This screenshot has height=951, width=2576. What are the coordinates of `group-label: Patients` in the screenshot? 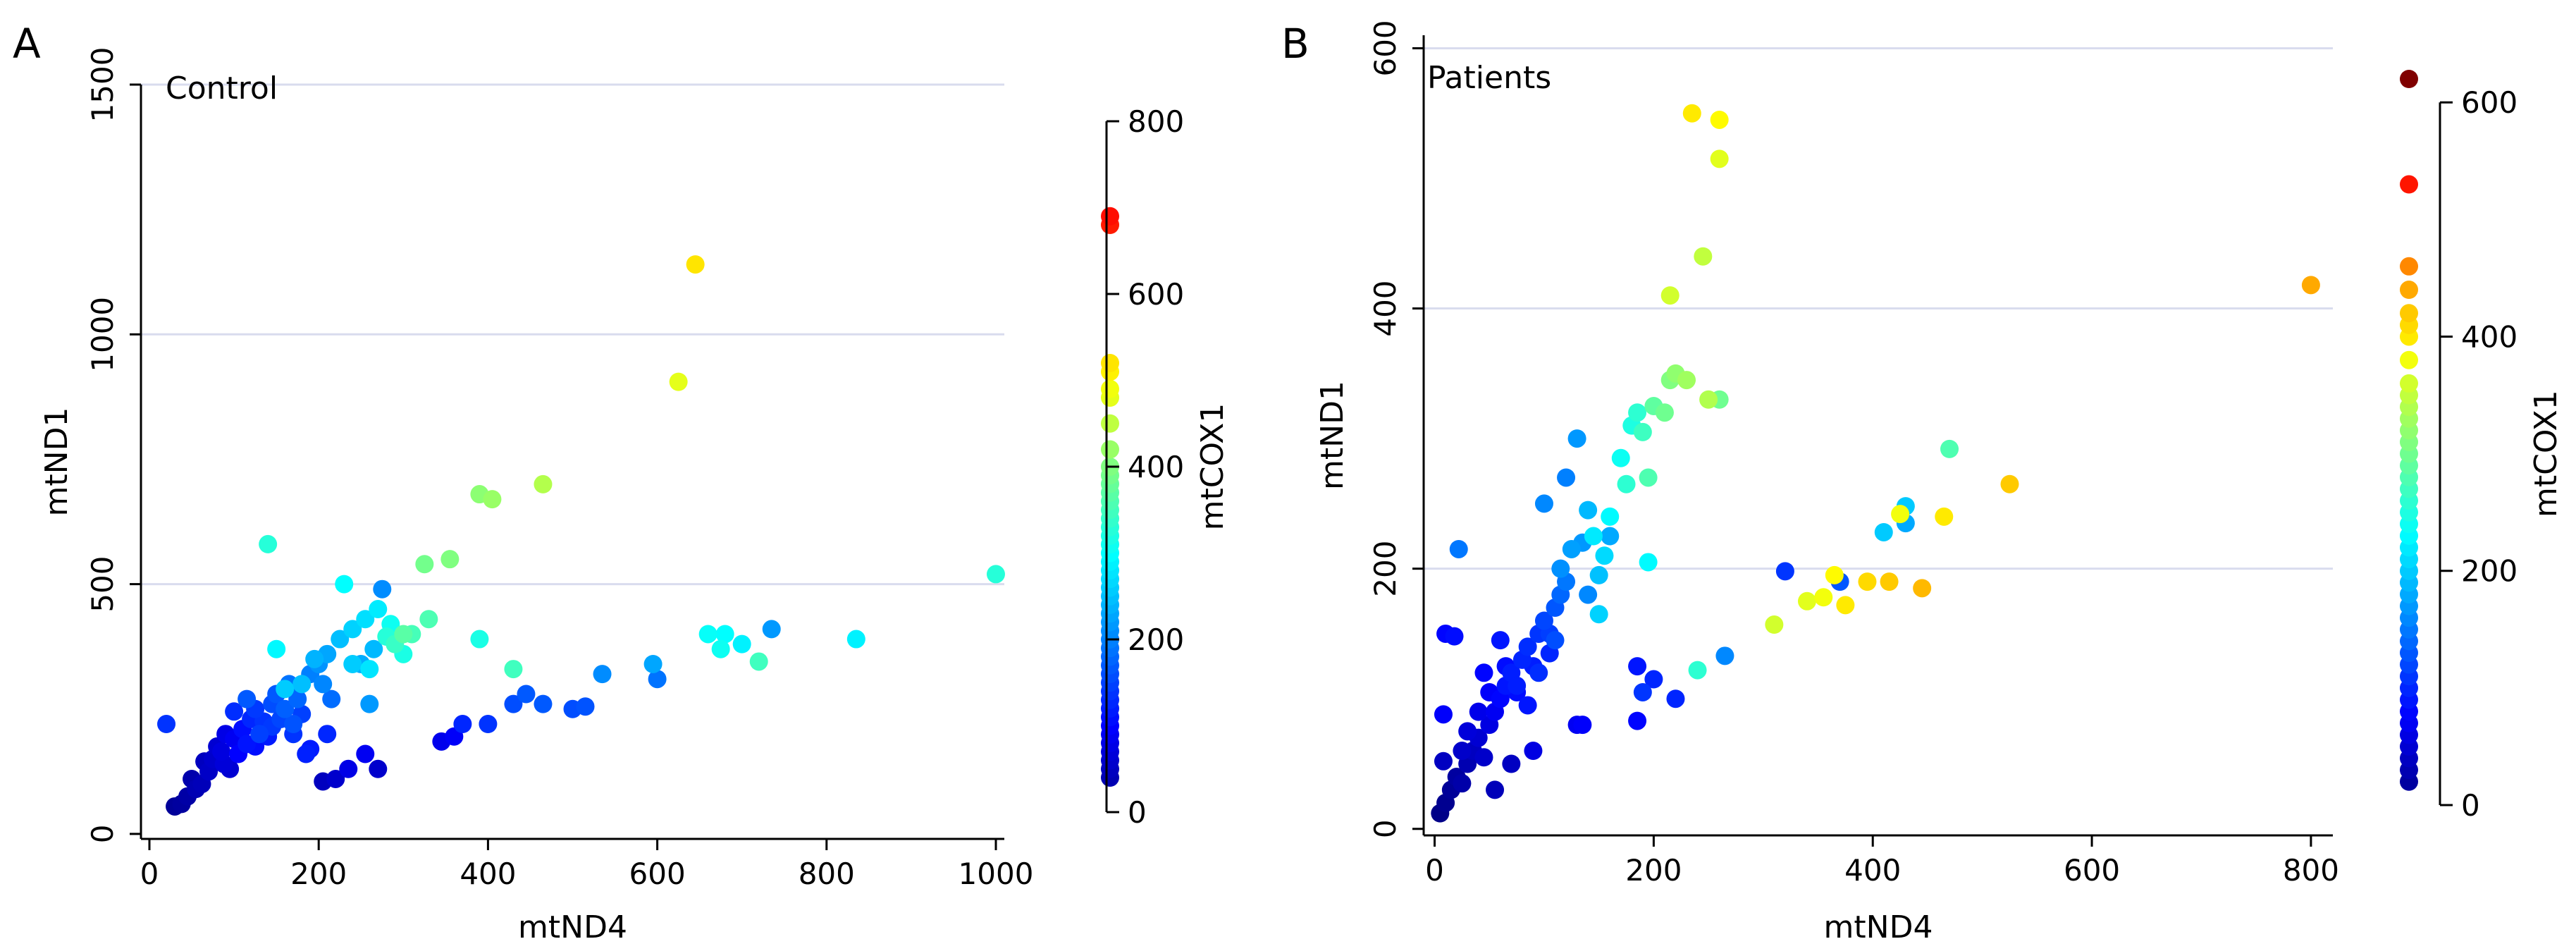 It's located at (1489, 78).